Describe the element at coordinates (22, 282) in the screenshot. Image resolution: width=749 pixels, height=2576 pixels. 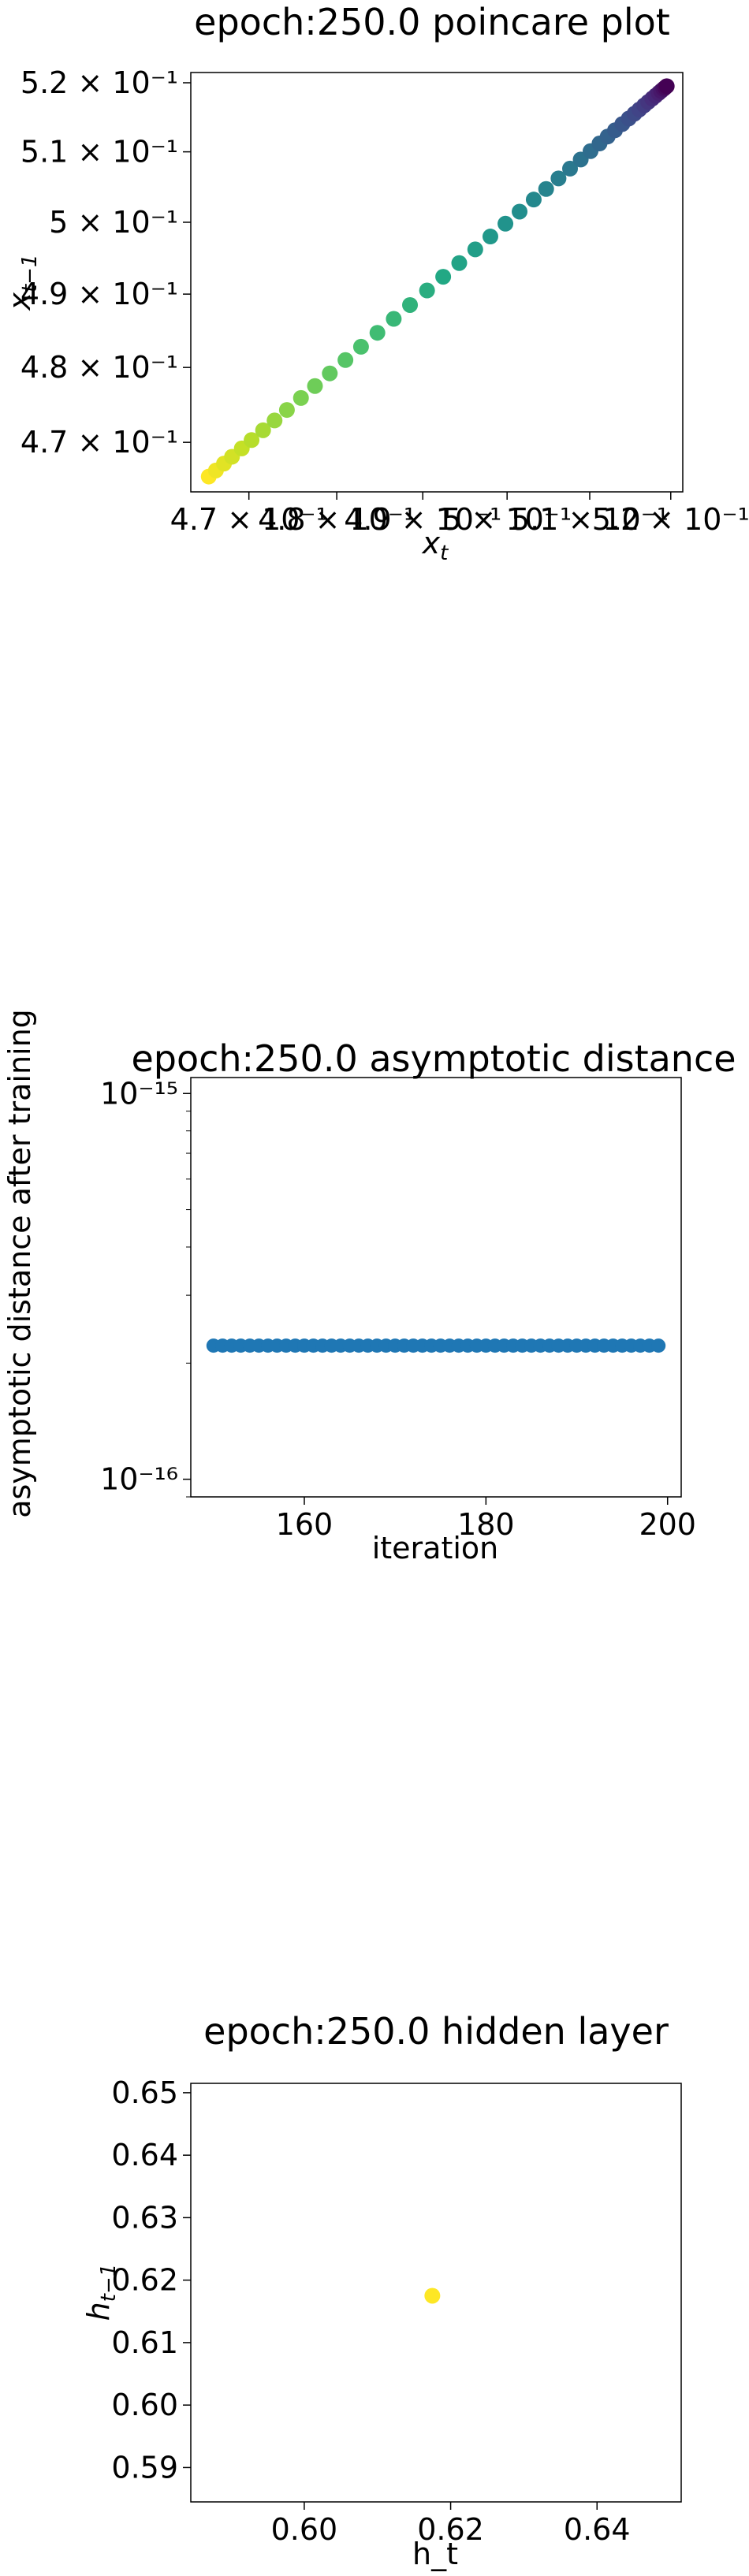
I see `poincare-ylabel: xt−1` at that location.